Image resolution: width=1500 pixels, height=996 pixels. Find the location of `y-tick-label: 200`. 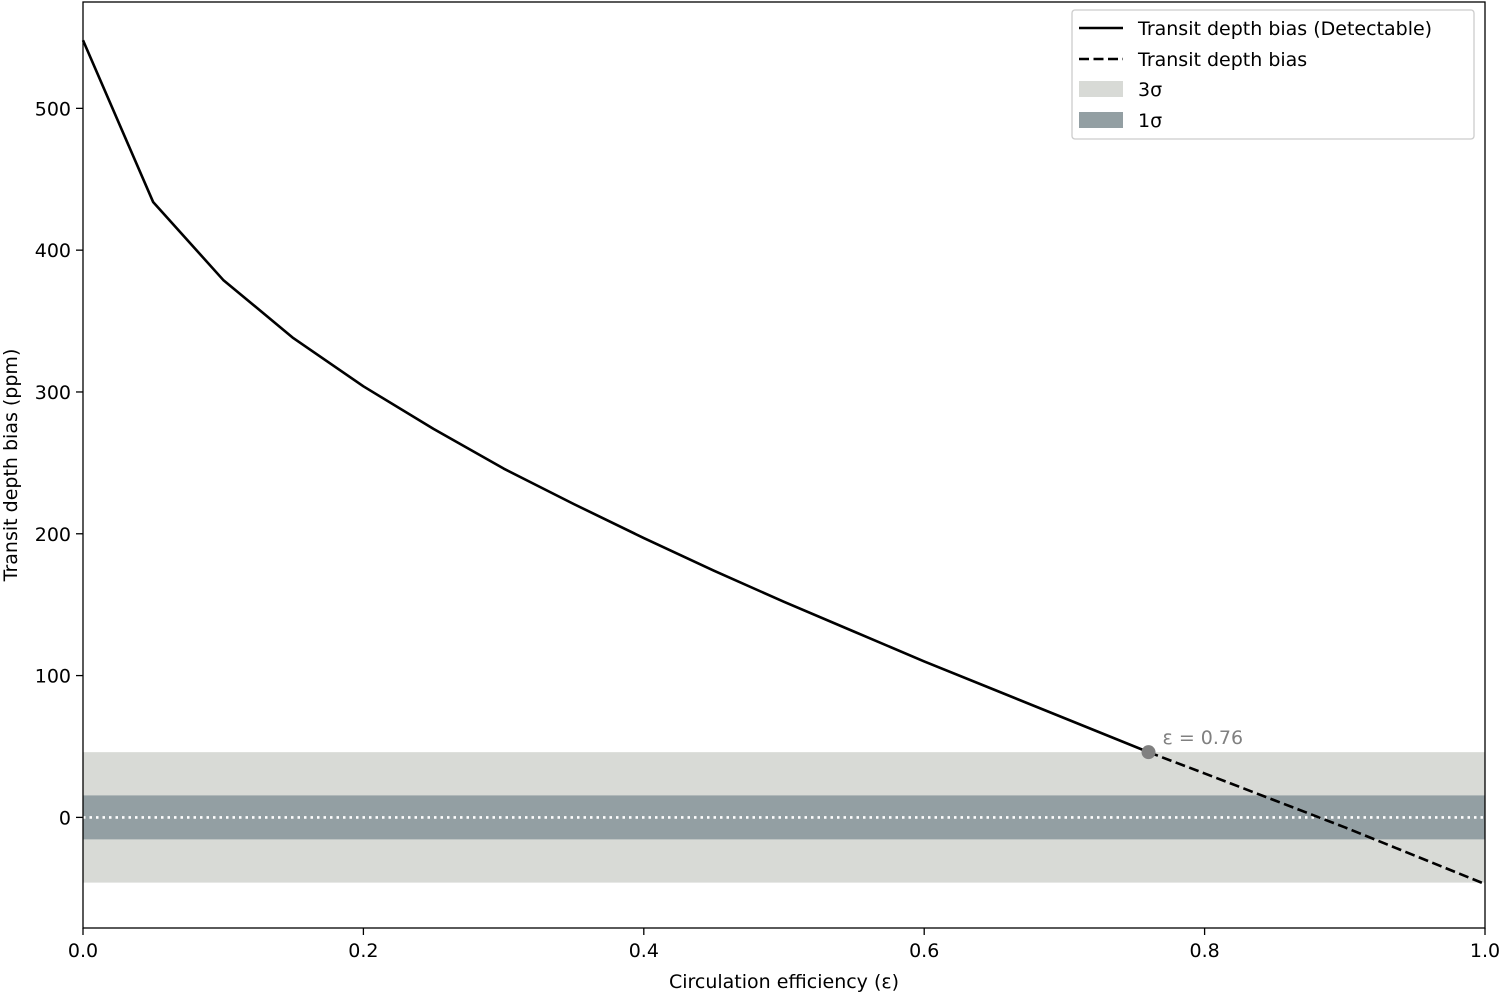

y-tick-label: 200 is located at coordinates (53, 535).